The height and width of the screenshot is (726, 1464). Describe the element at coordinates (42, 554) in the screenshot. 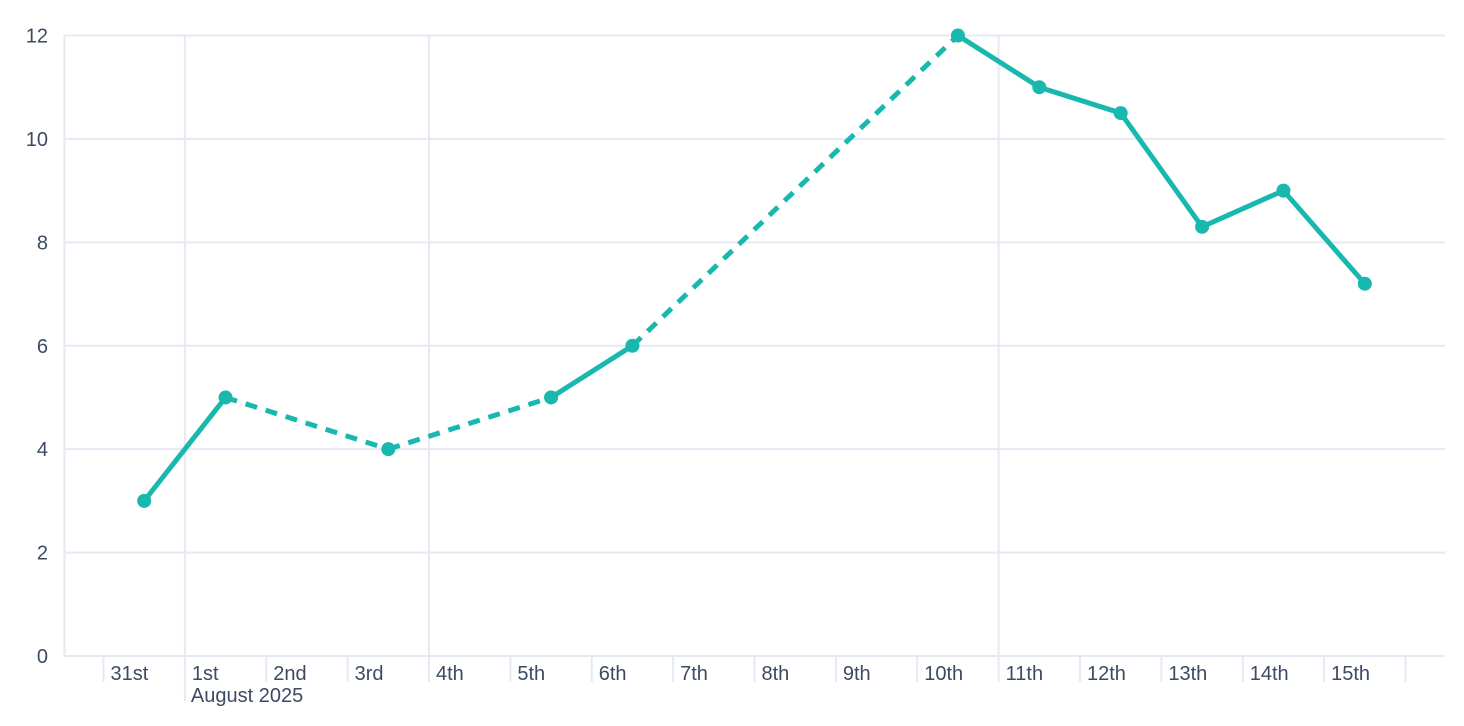

I see `y-axis-tick-label: 2` at that location.